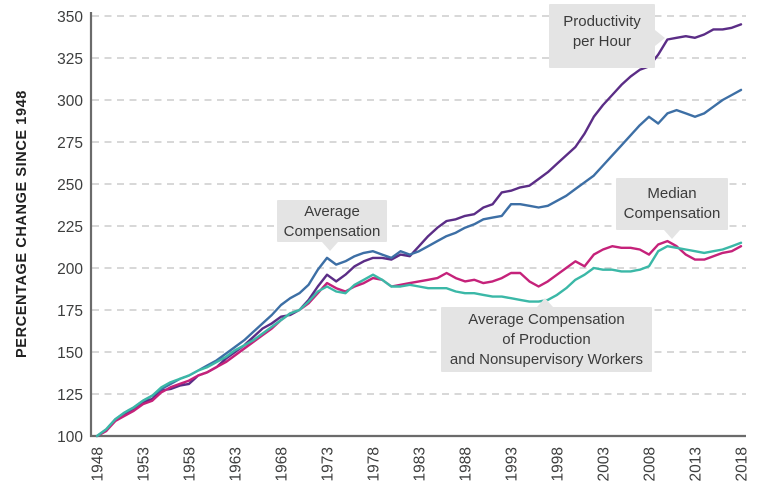 This screenshot has width=768, height=496. I want to click on y-tick-label: 100, so click(70, 437).